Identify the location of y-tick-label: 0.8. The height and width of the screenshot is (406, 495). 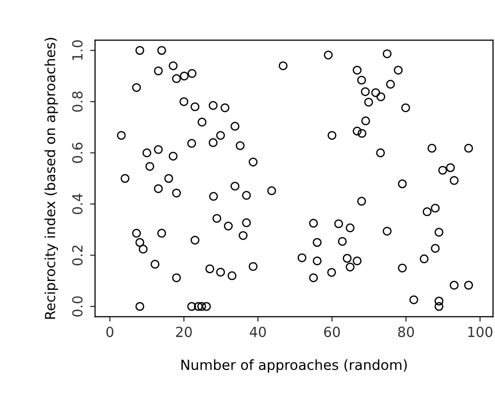
(77, 102).